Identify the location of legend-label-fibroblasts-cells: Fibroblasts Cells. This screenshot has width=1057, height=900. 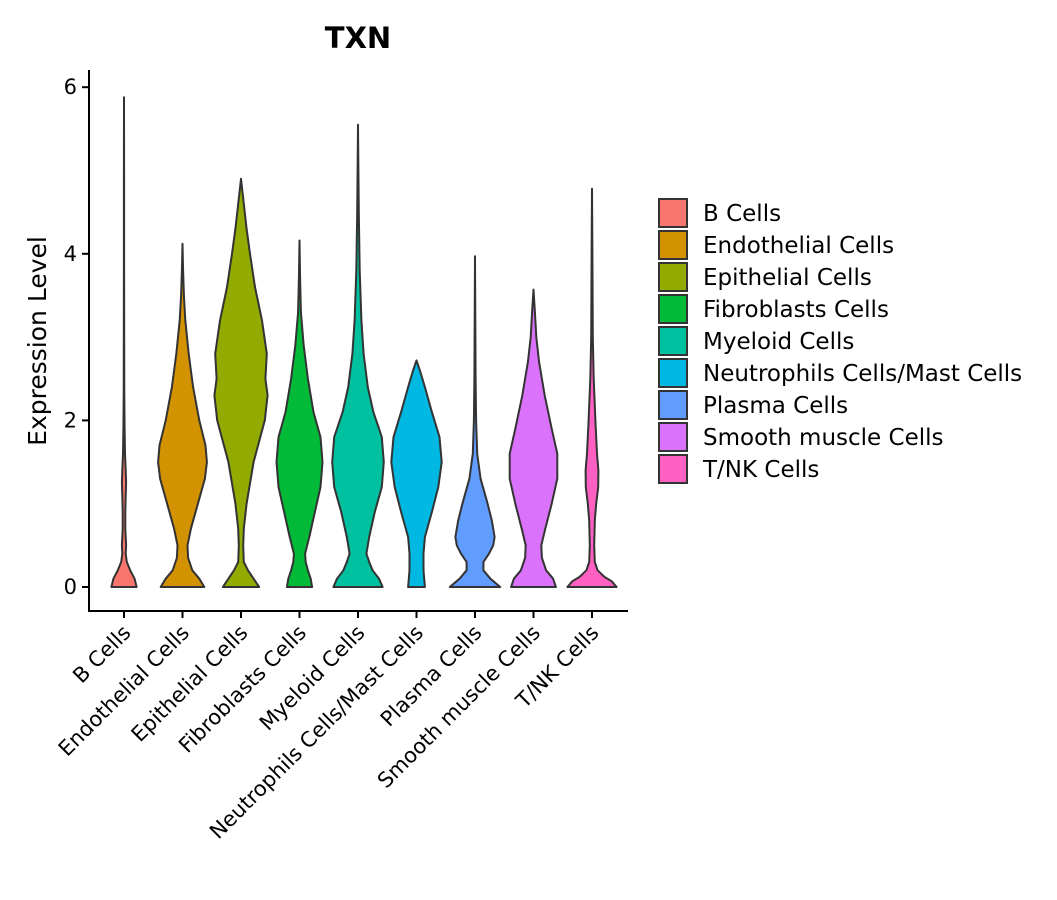
(796, 310).